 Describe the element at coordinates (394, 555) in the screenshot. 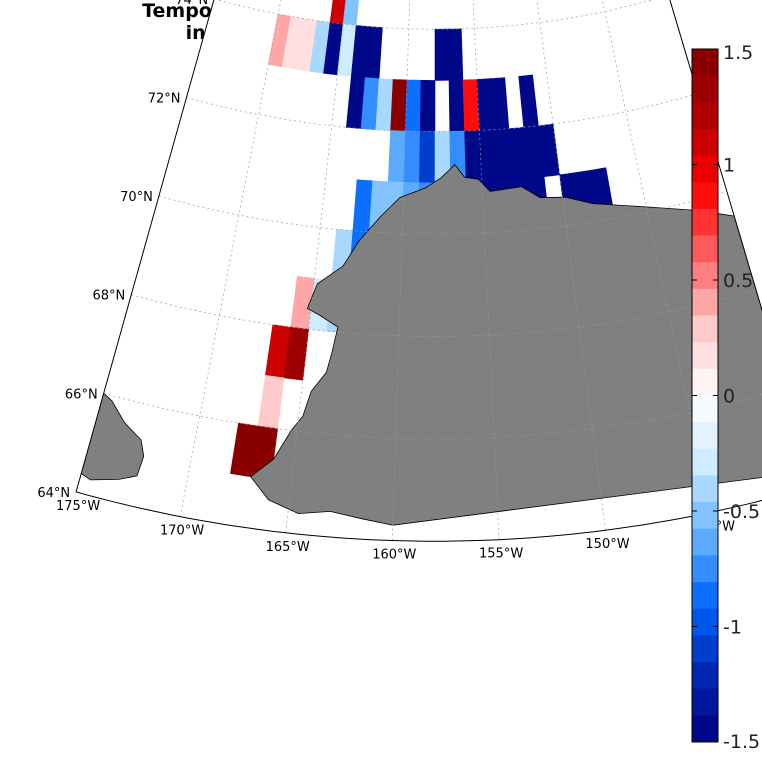

I see `lon-label: 160°W` at that location.